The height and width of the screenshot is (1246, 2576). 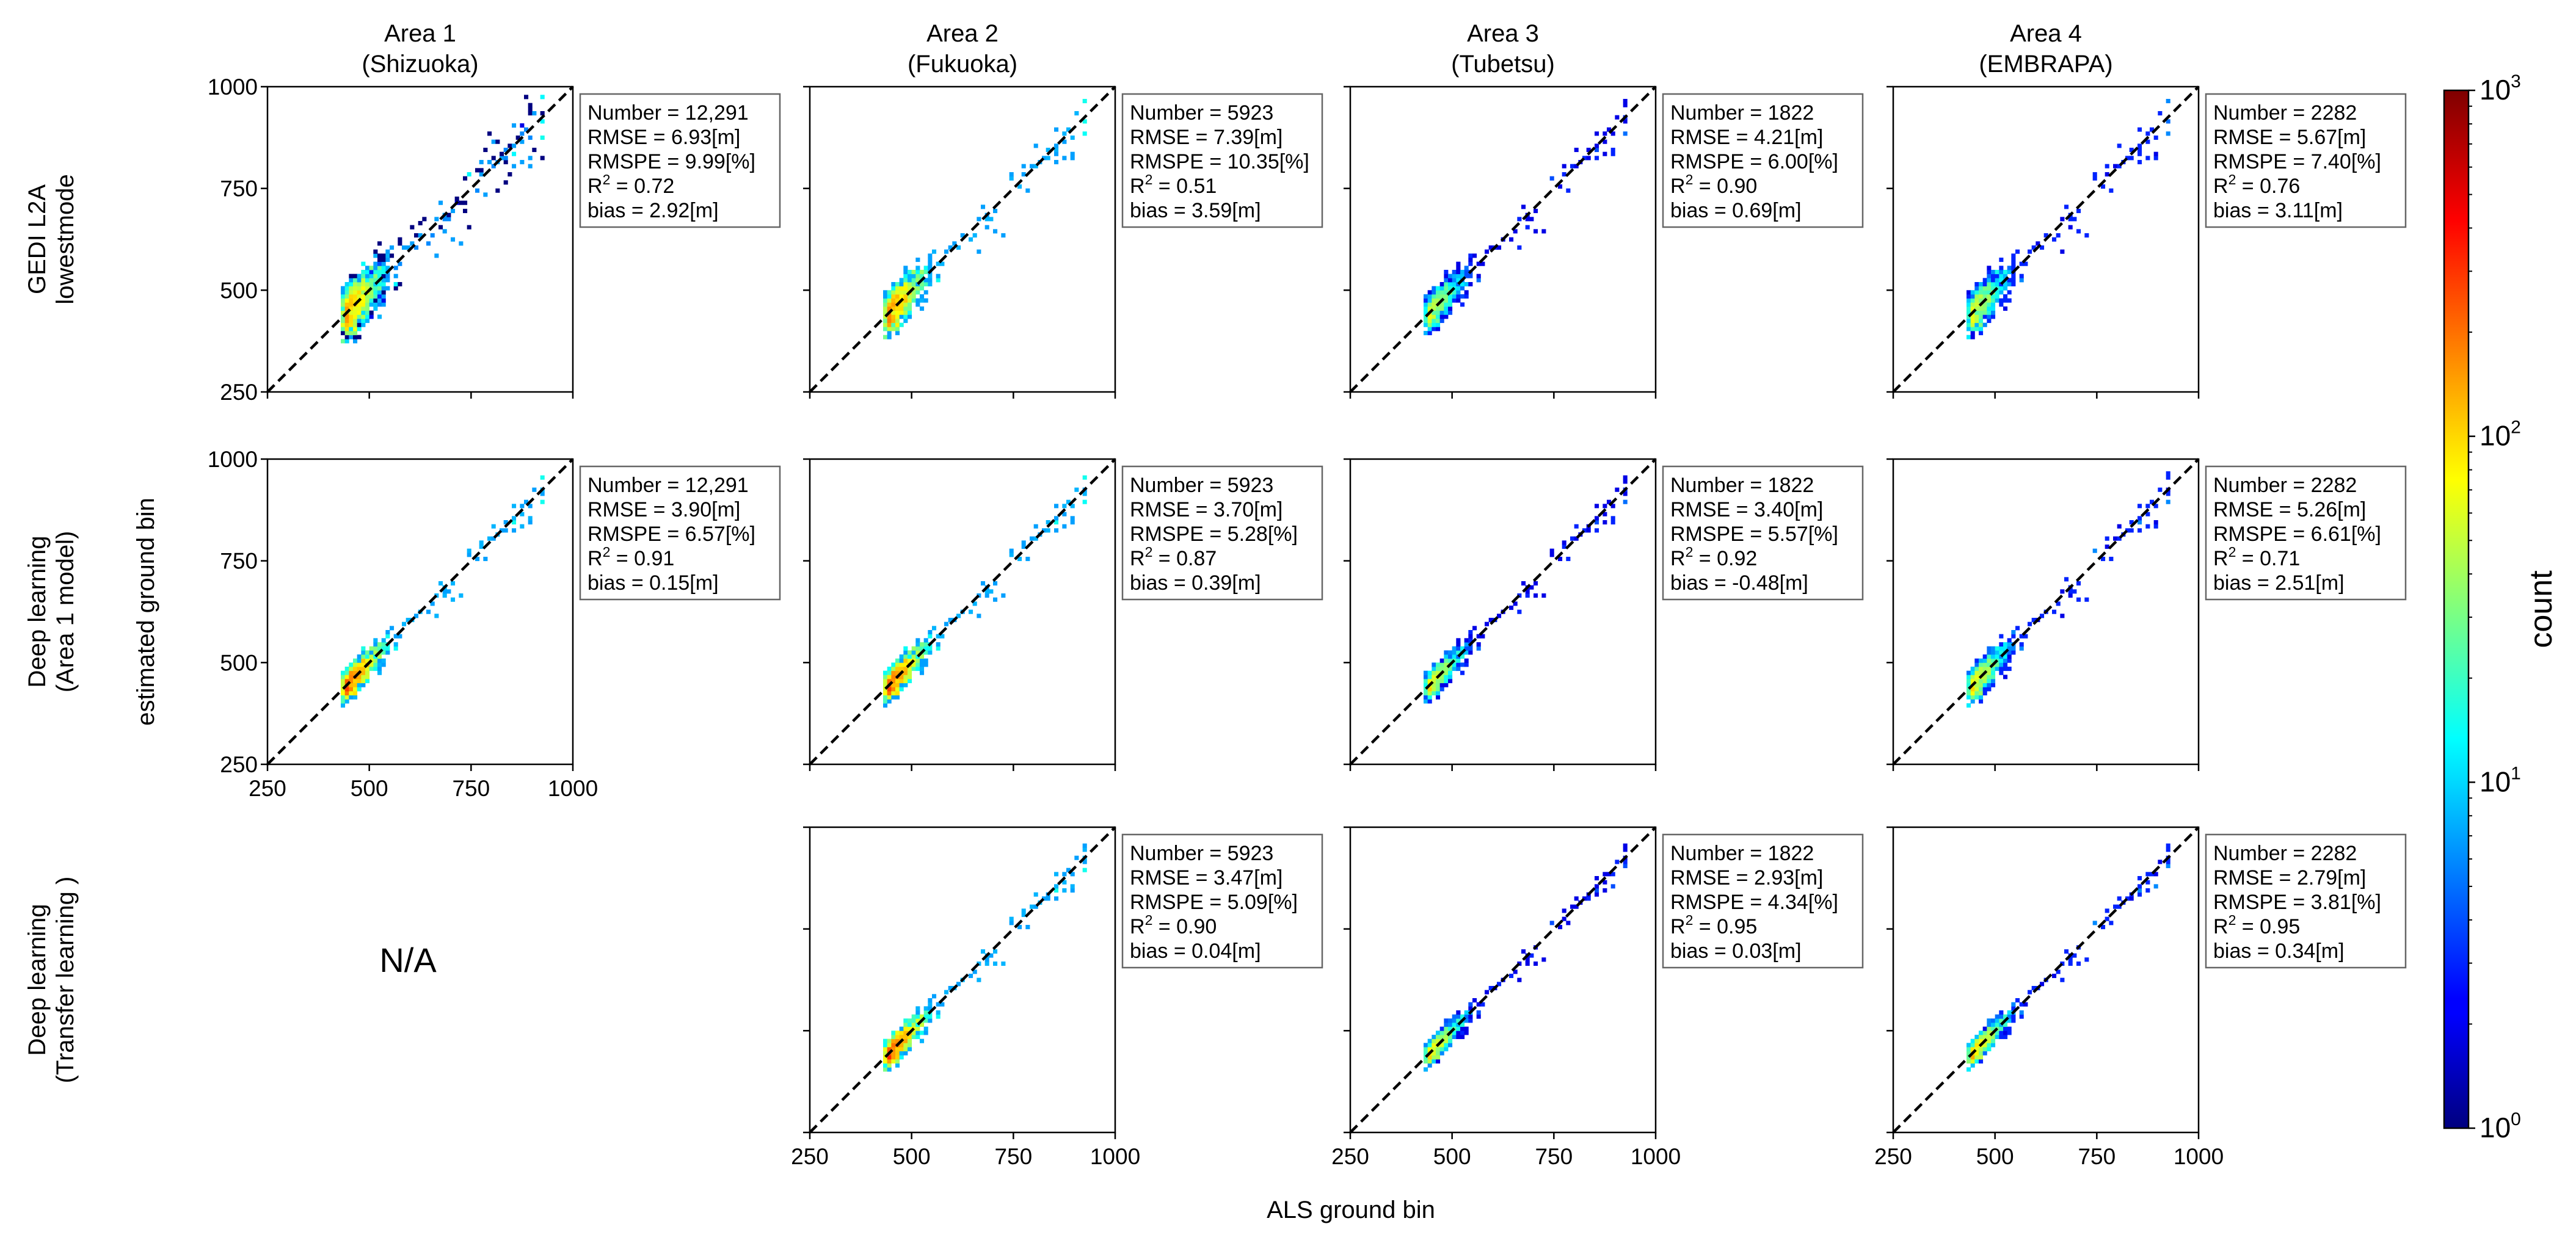 What do you see at coordinates (1746, 138) in the screenshot?
I see `stat-rmse: RMSE = 4.21[m]` at bounding box center [1746, 138].